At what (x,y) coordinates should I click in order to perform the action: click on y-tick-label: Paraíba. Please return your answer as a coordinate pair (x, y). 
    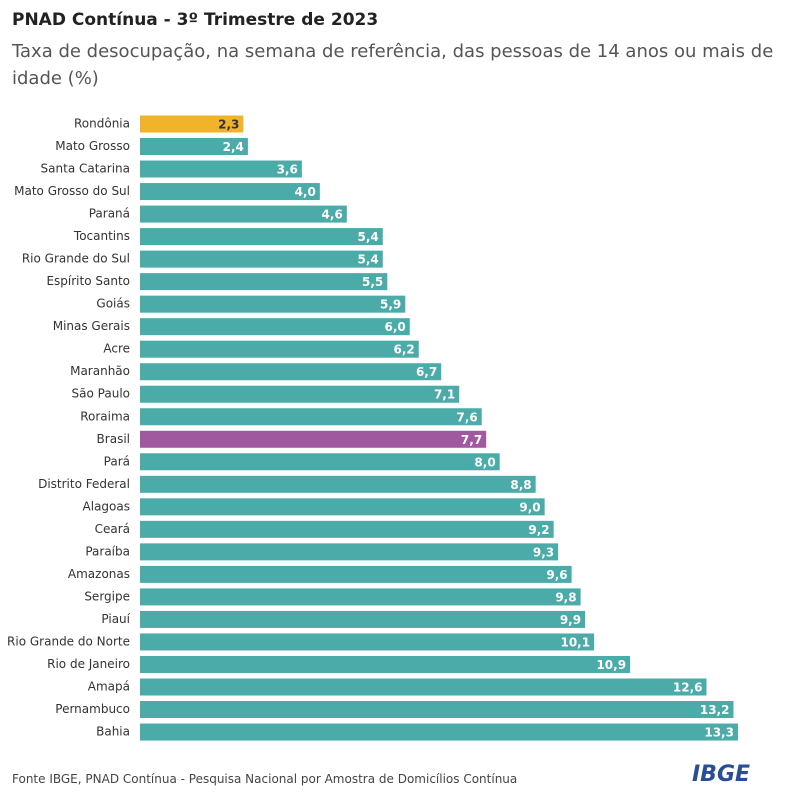
    Looking at the image, I should click on (107, 551).